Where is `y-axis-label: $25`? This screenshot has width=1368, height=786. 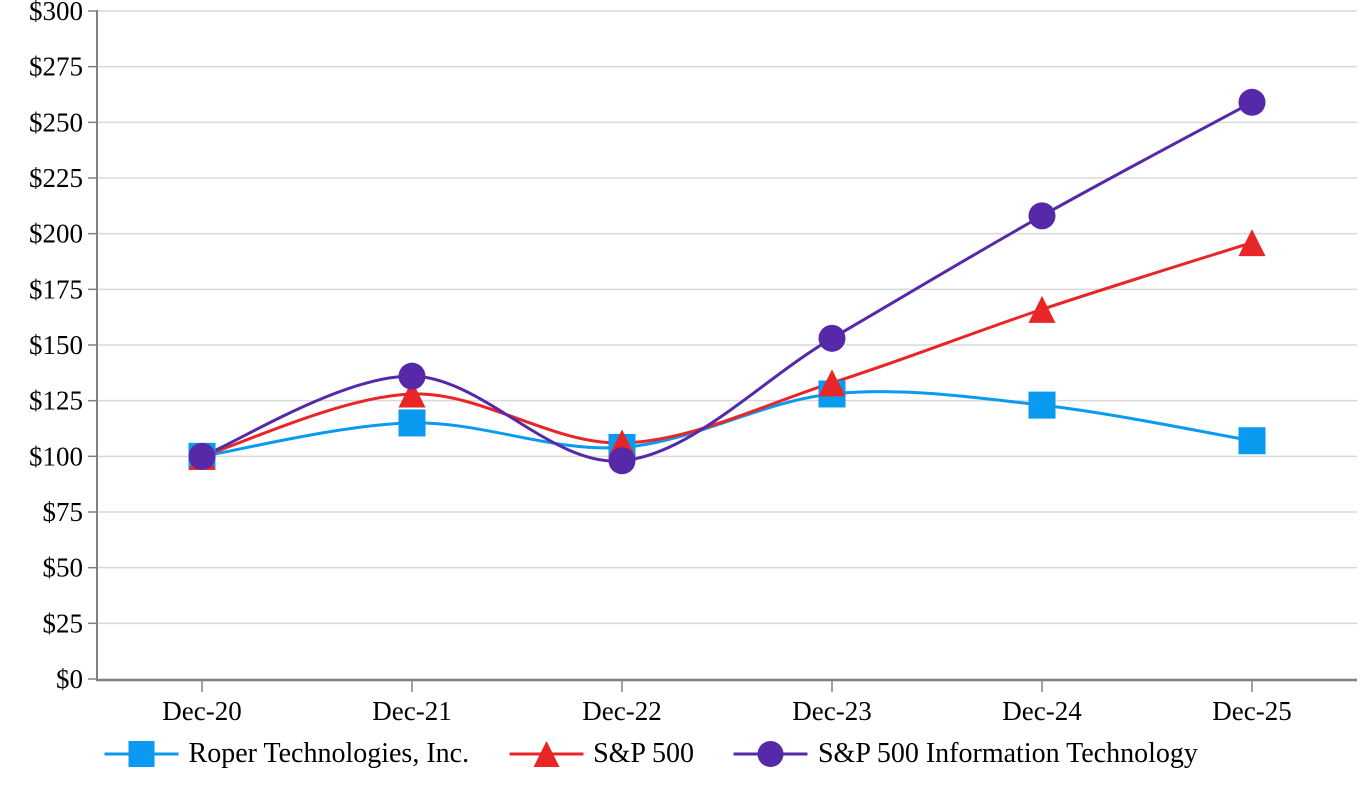 y-axis-label: $25 is located at coordinates (63, 623).